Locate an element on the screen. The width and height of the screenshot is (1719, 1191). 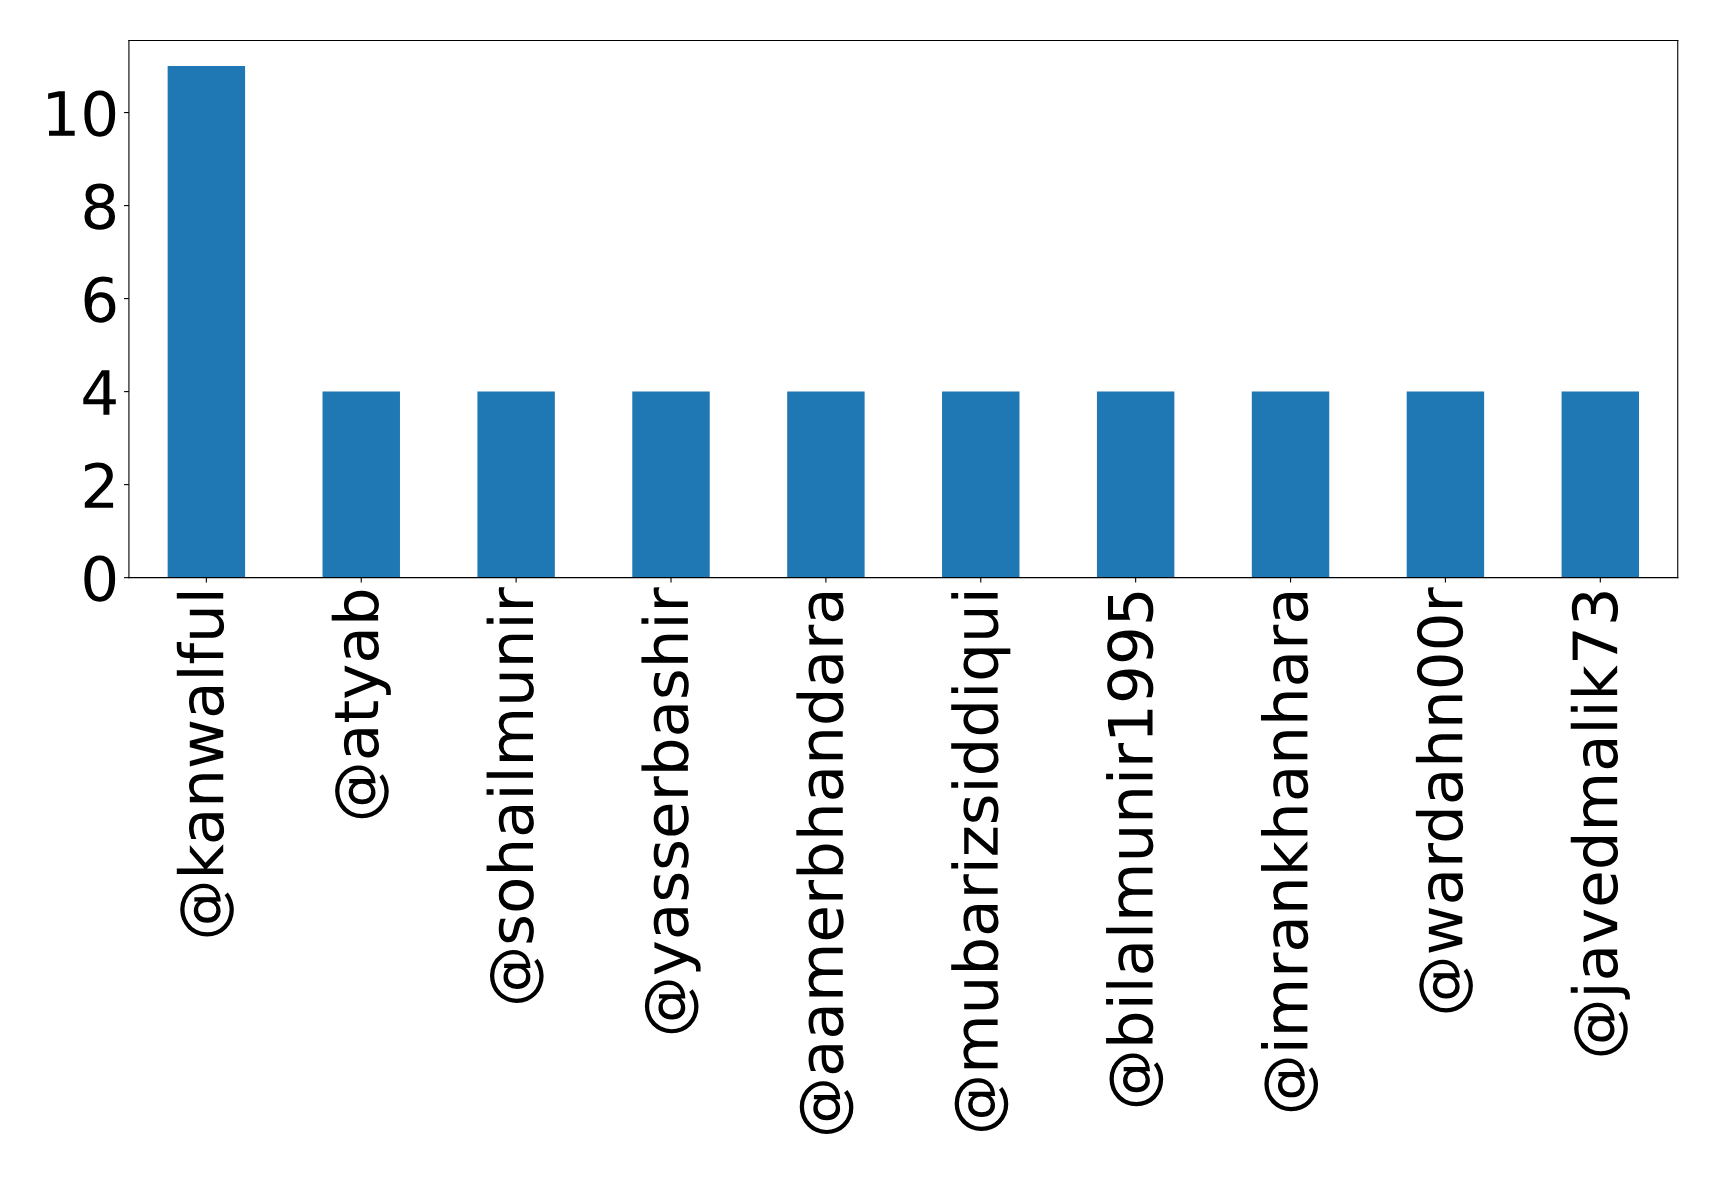
x-tick-label: @mubarizsiddiqui is located at coordinates (981, 862).